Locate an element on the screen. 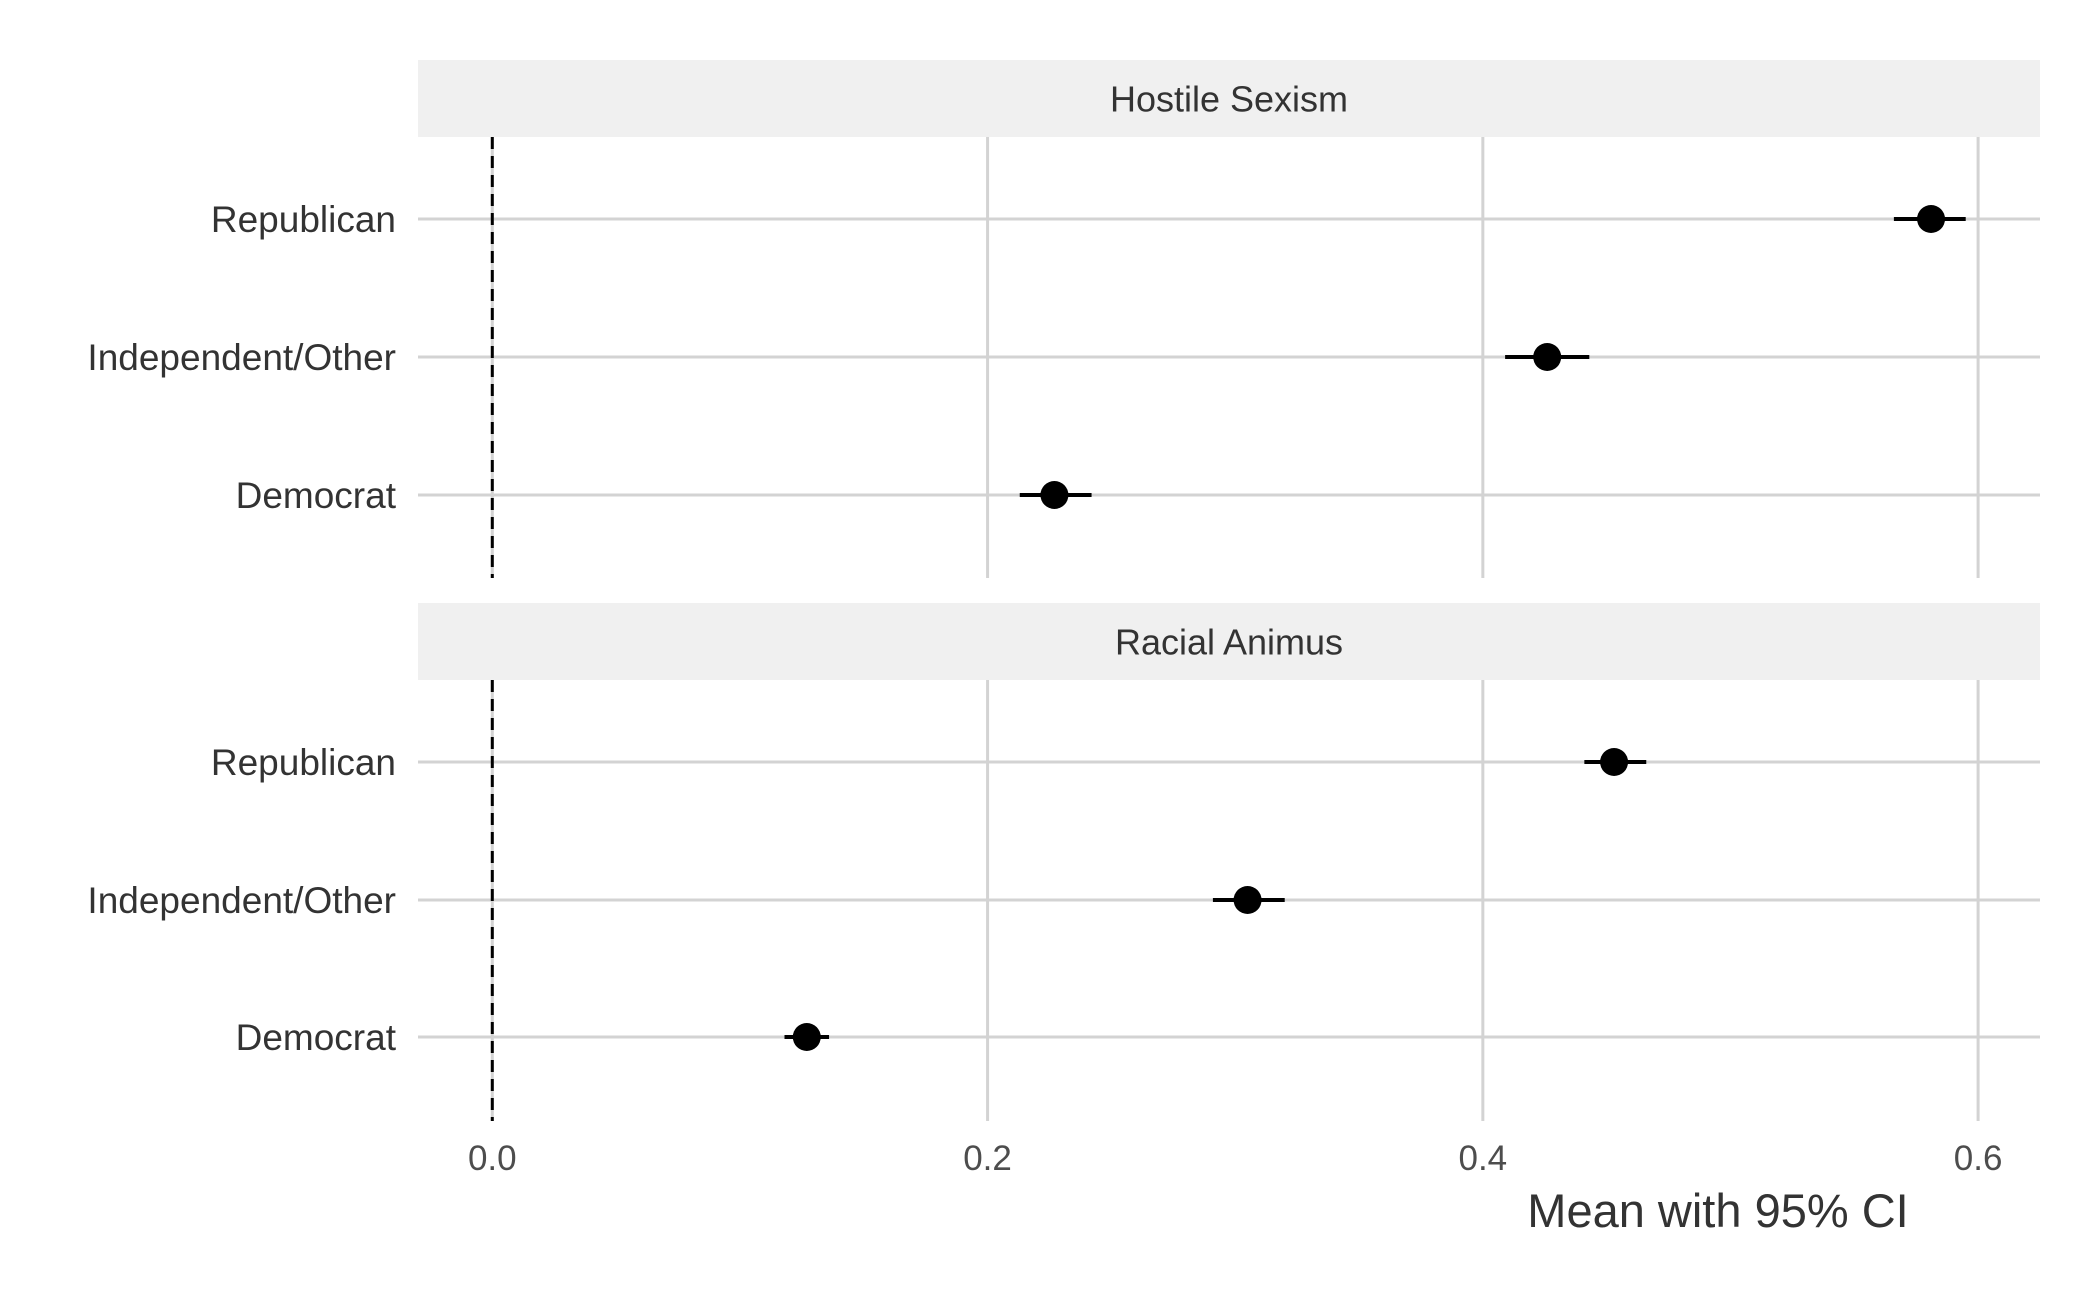  x-tick-label: 0.6 is located at coordinates (1978, 1158).